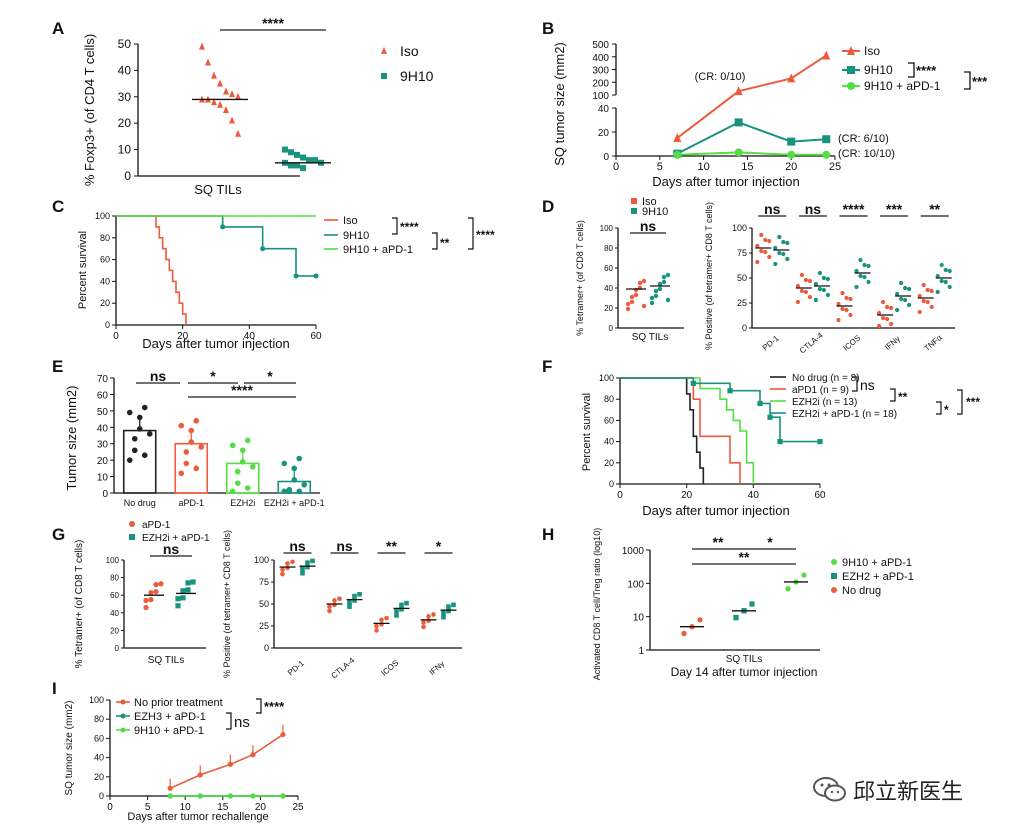 The width and height of the screenshot is (1020, 827). What do you see at coordinates (266, 648) in the screenshot?
I see `panel-g-tick-label: 0` at bounding box center [266, 648].